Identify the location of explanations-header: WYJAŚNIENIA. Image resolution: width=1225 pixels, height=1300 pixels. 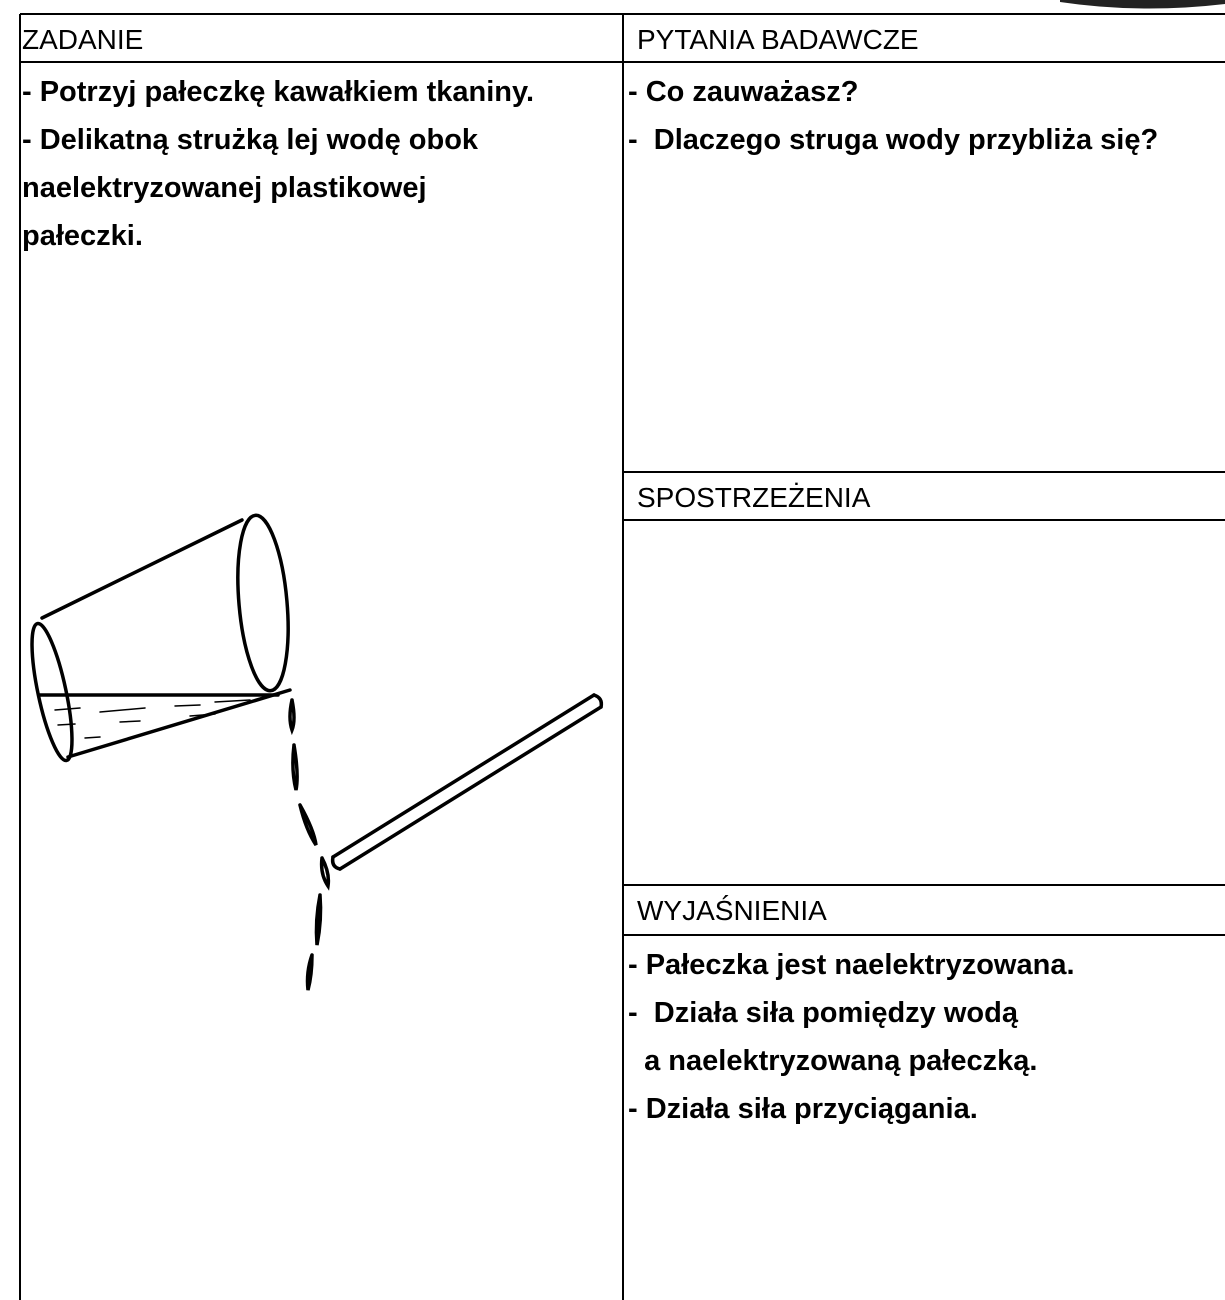
(732, 910).